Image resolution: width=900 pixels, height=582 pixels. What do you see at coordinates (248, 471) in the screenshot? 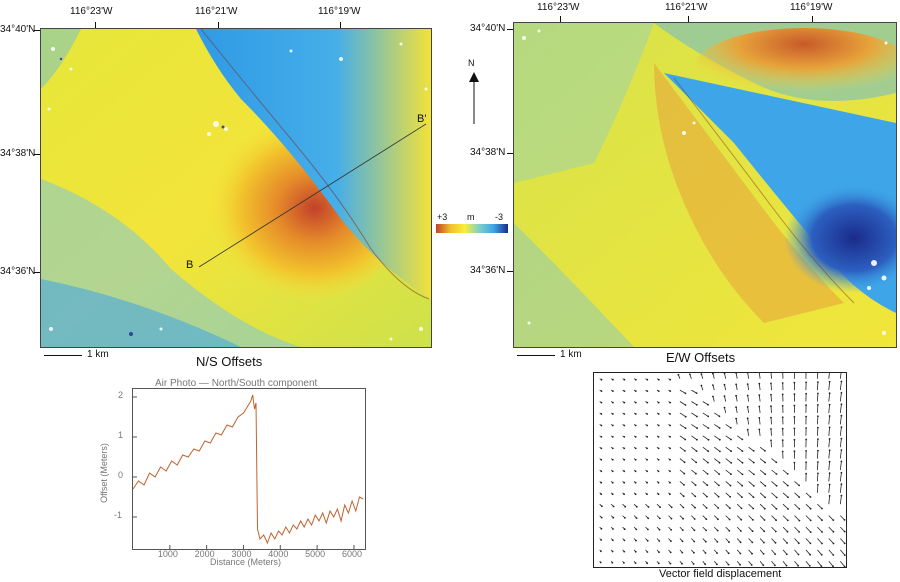
I see `profile-plot` at bounding box center [248, 471].